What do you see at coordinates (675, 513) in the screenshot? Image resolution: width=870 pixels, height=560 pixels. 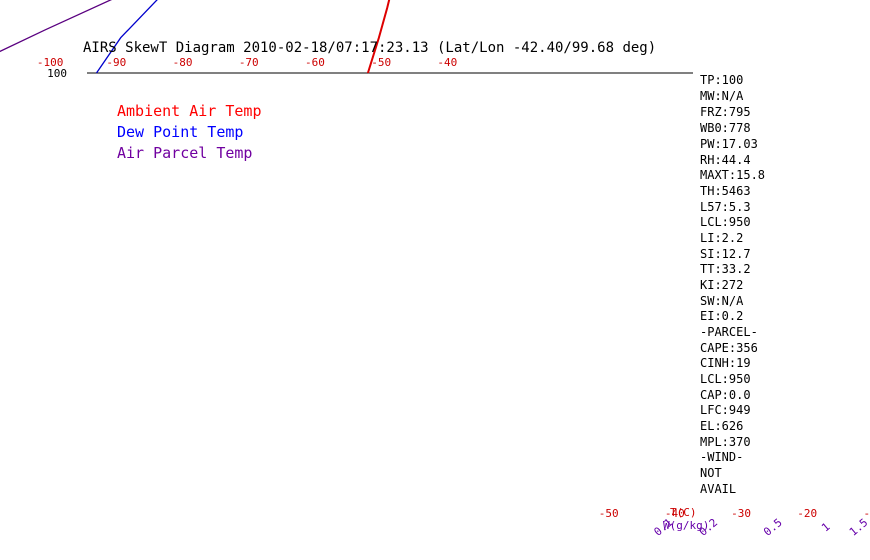 I see `bottom-temp-tick-label: -40` at bounding box center [675, 513].